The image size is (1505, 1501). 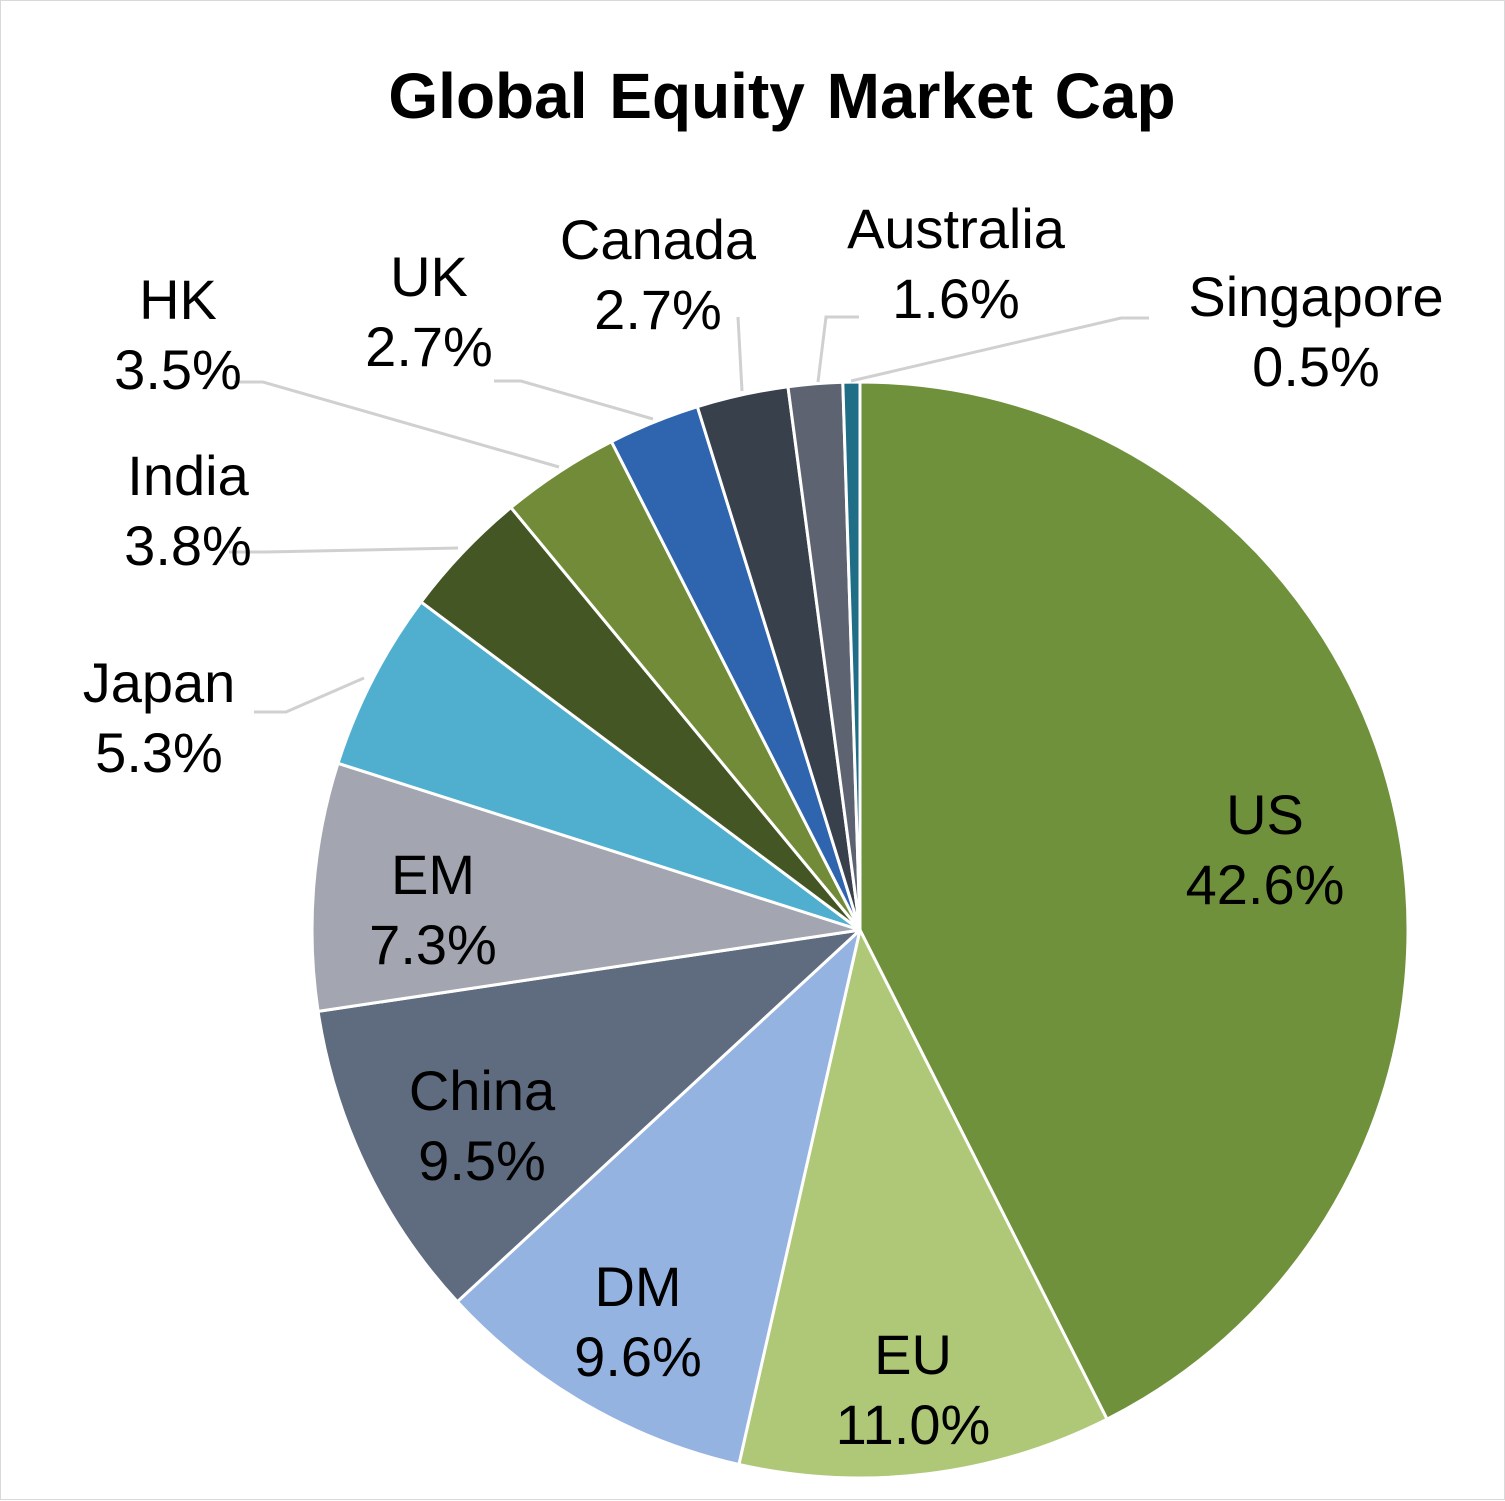 I want to click on slice-name-label: China, so click(x=482, y=1090).